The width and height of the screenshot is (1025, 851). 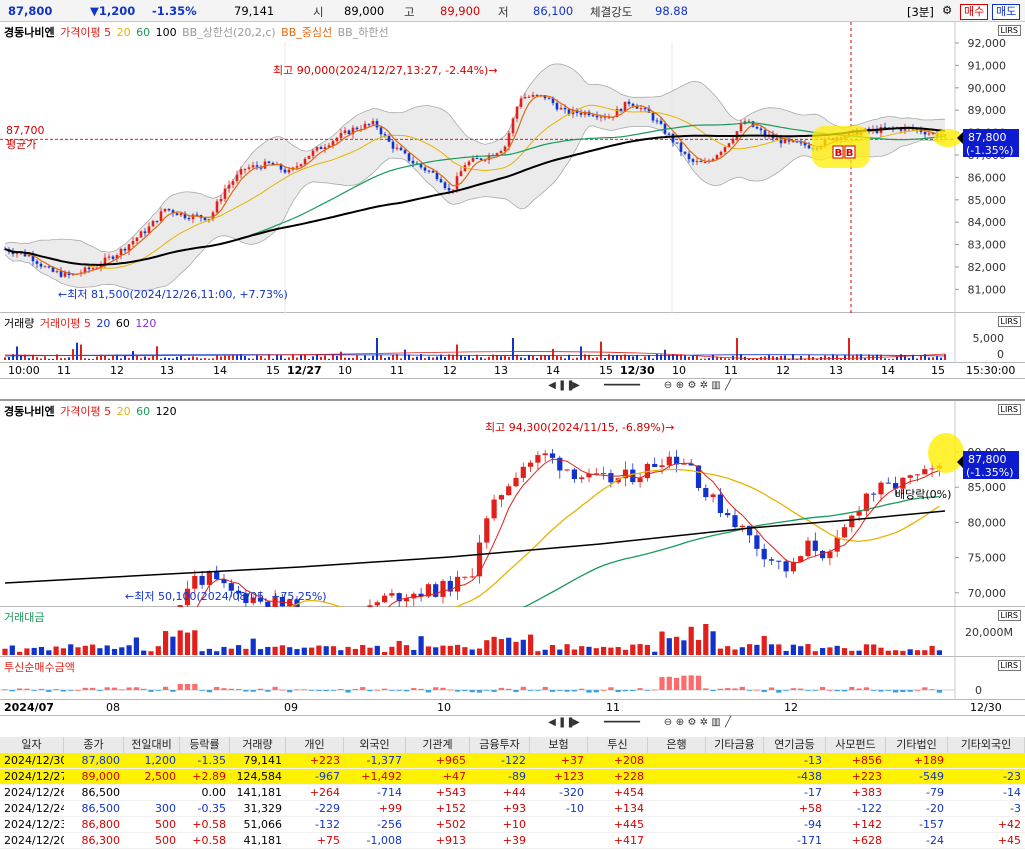 I want to click on pause-icon: ❚❚, so click(x=566, y=385).